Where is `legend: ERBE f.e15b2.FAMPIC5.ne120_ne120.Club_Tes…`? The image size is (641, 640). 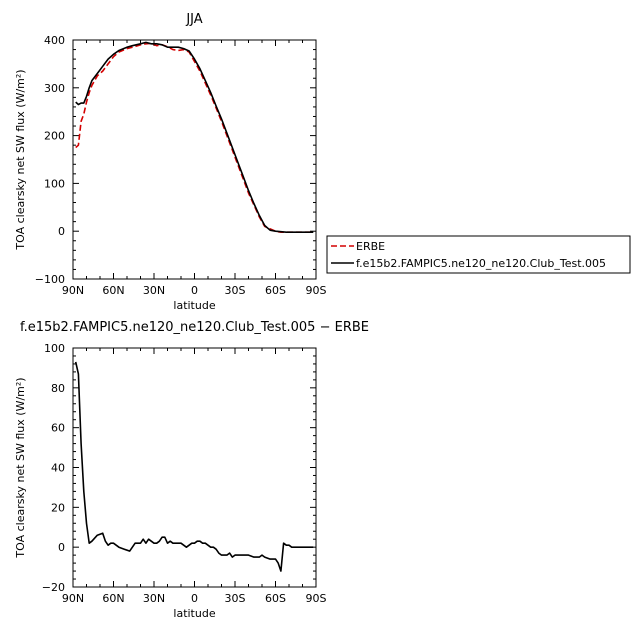
legend: ERBE f.e15b2.FAMPIC5.ne120_ne120.Club_Tes… is located at coordinates (478, 254).